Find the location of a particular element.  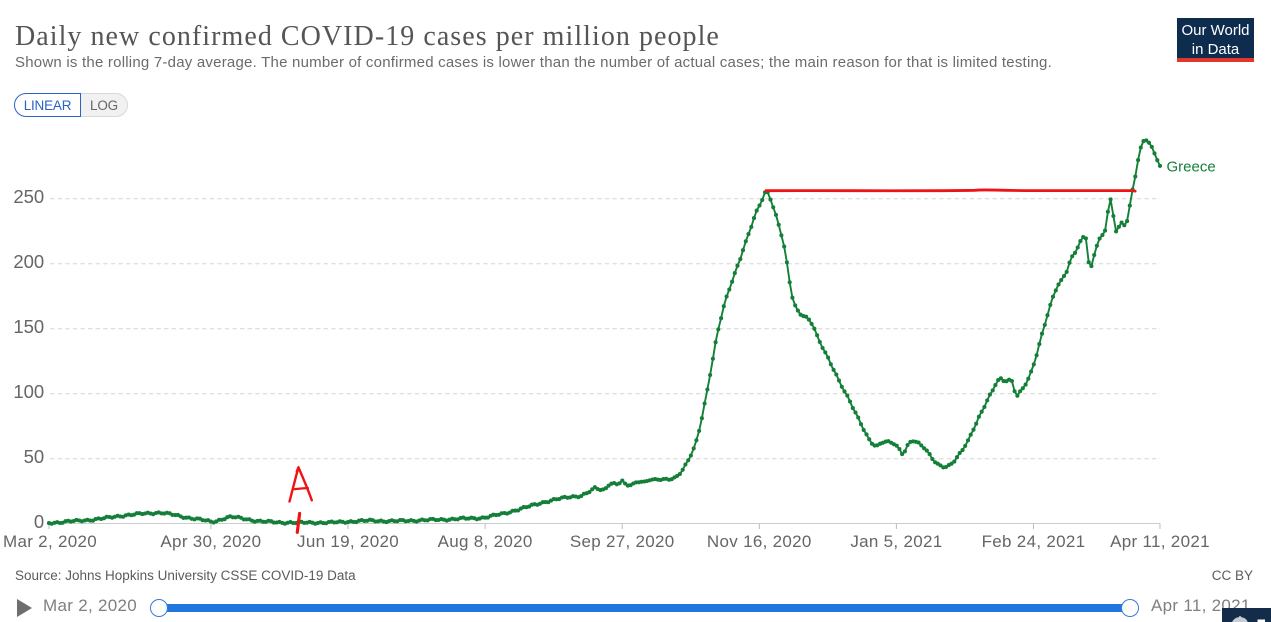

svg-text: Jan 5, 2021 is located at coordinates (896, 541).